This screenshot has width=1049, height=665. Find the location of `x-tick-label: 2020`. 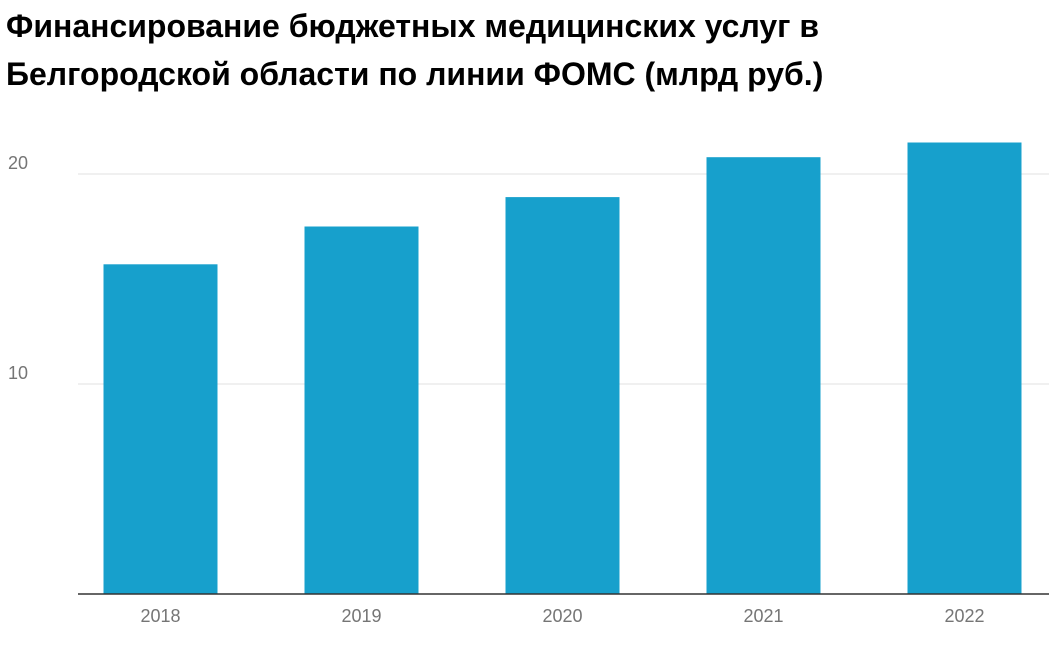

x-tick-label: 2020 is located at coordinates (562, 616).